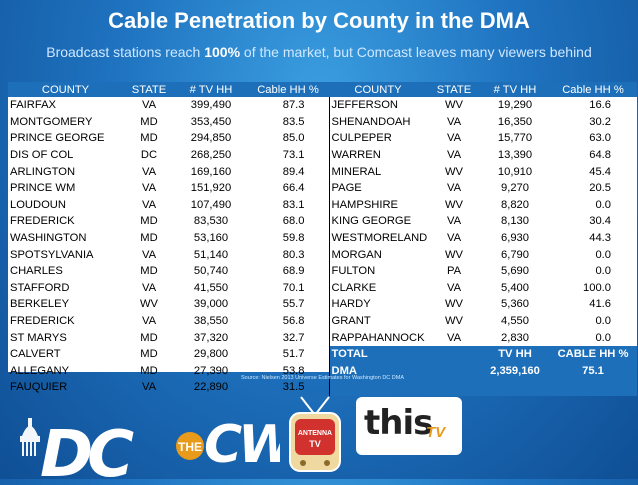 Image resolution: width=638 pixels, height=485 pixels. I want to click on cell-county: PAGE, so click(377, 188).